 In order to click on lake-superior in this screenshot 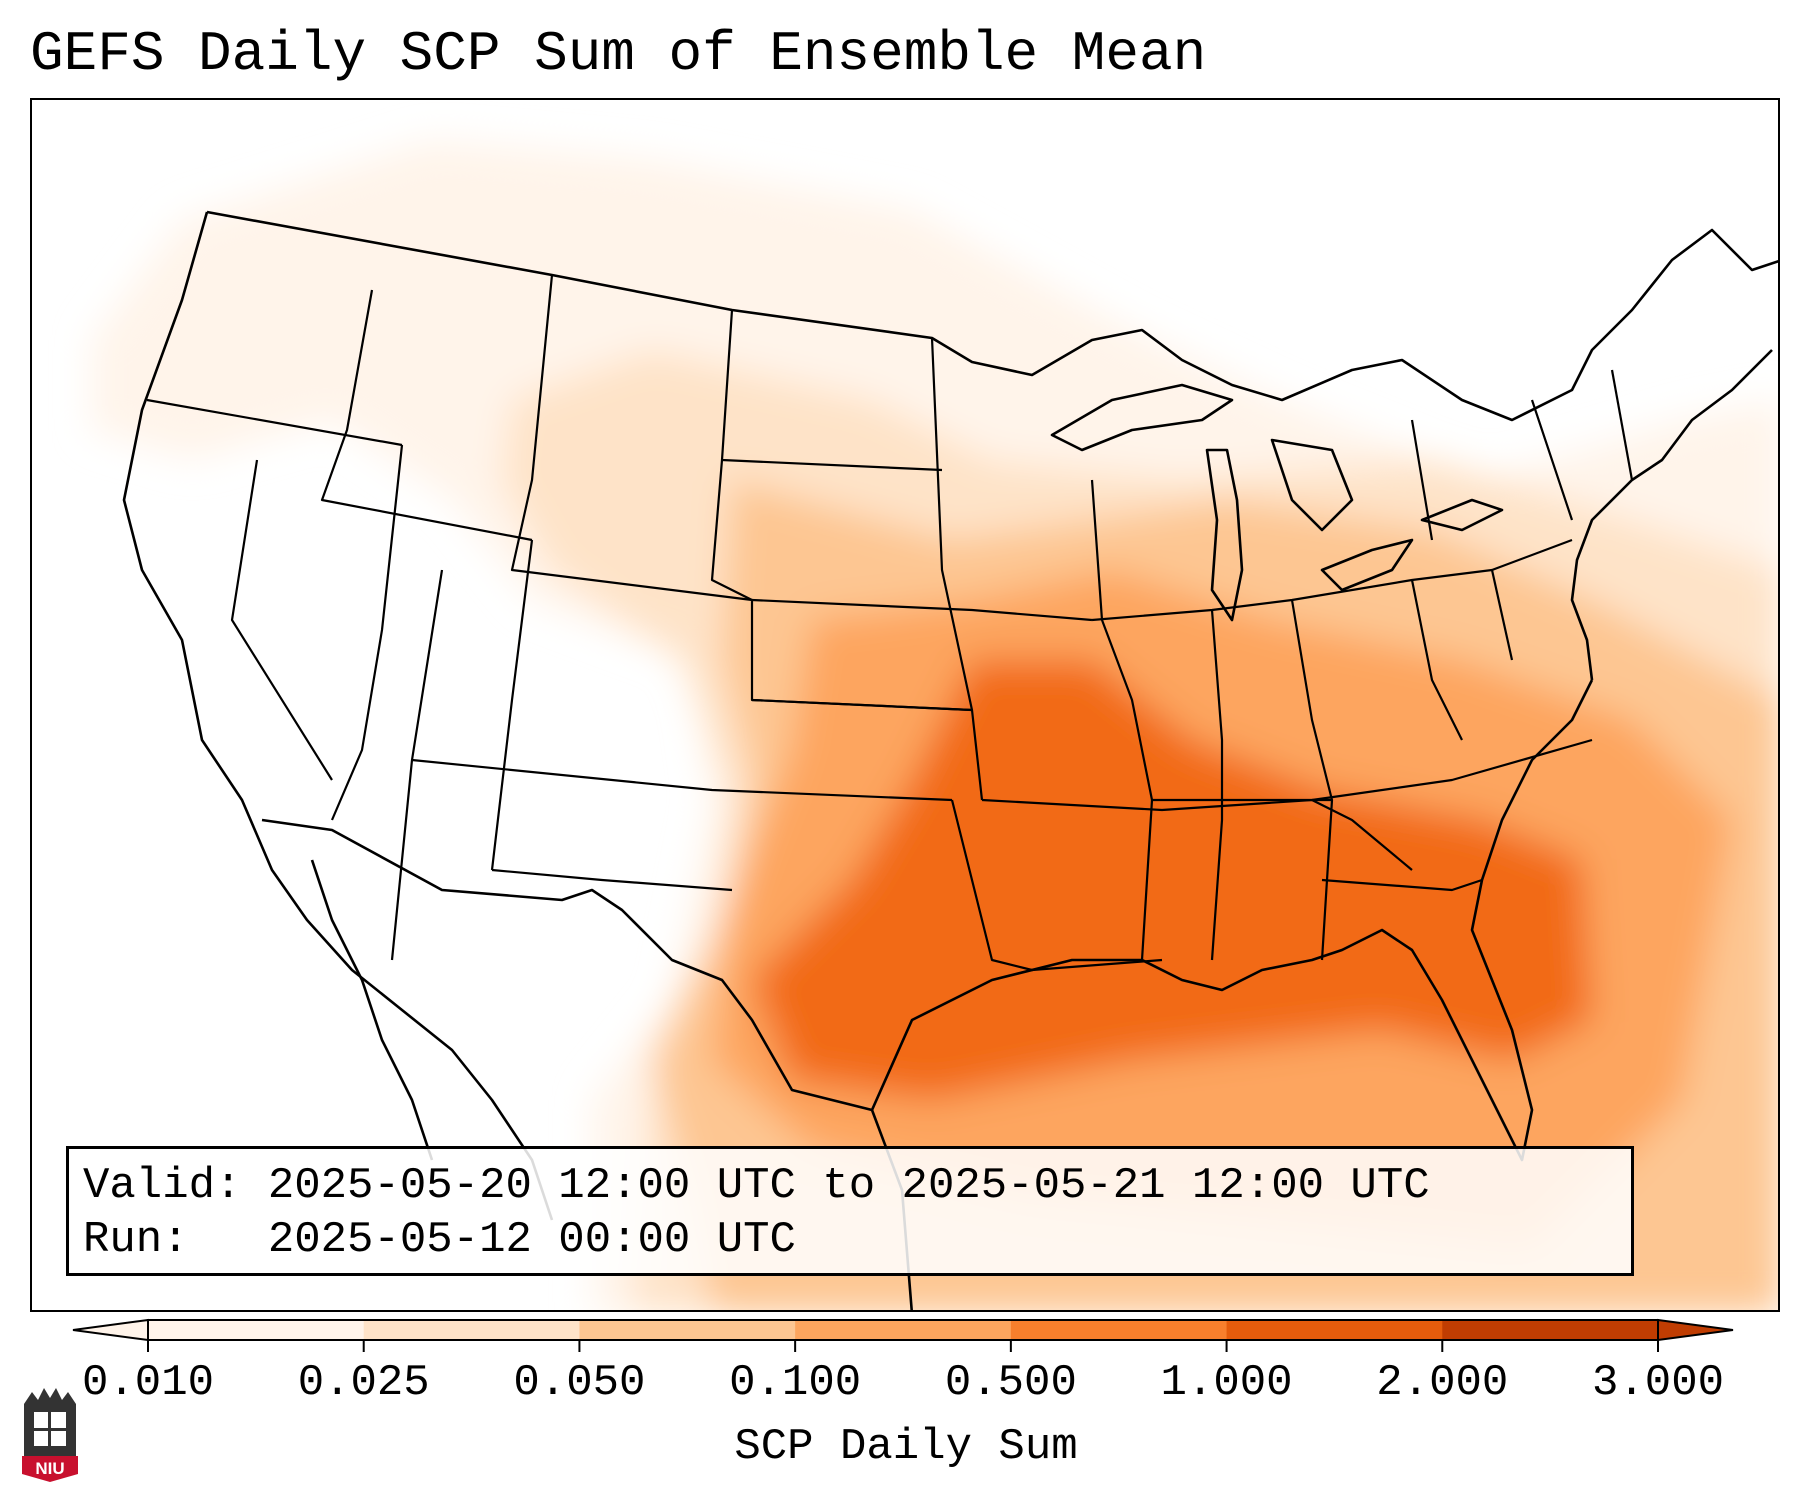, I will do `click(1142, 417)`.